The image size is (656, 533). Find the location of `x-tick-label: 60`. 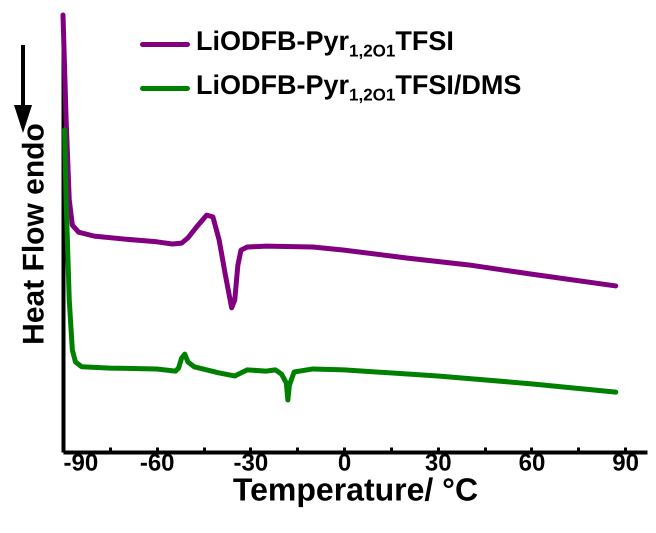

x-tick-label: 60 is located at coordinates (532, 463).